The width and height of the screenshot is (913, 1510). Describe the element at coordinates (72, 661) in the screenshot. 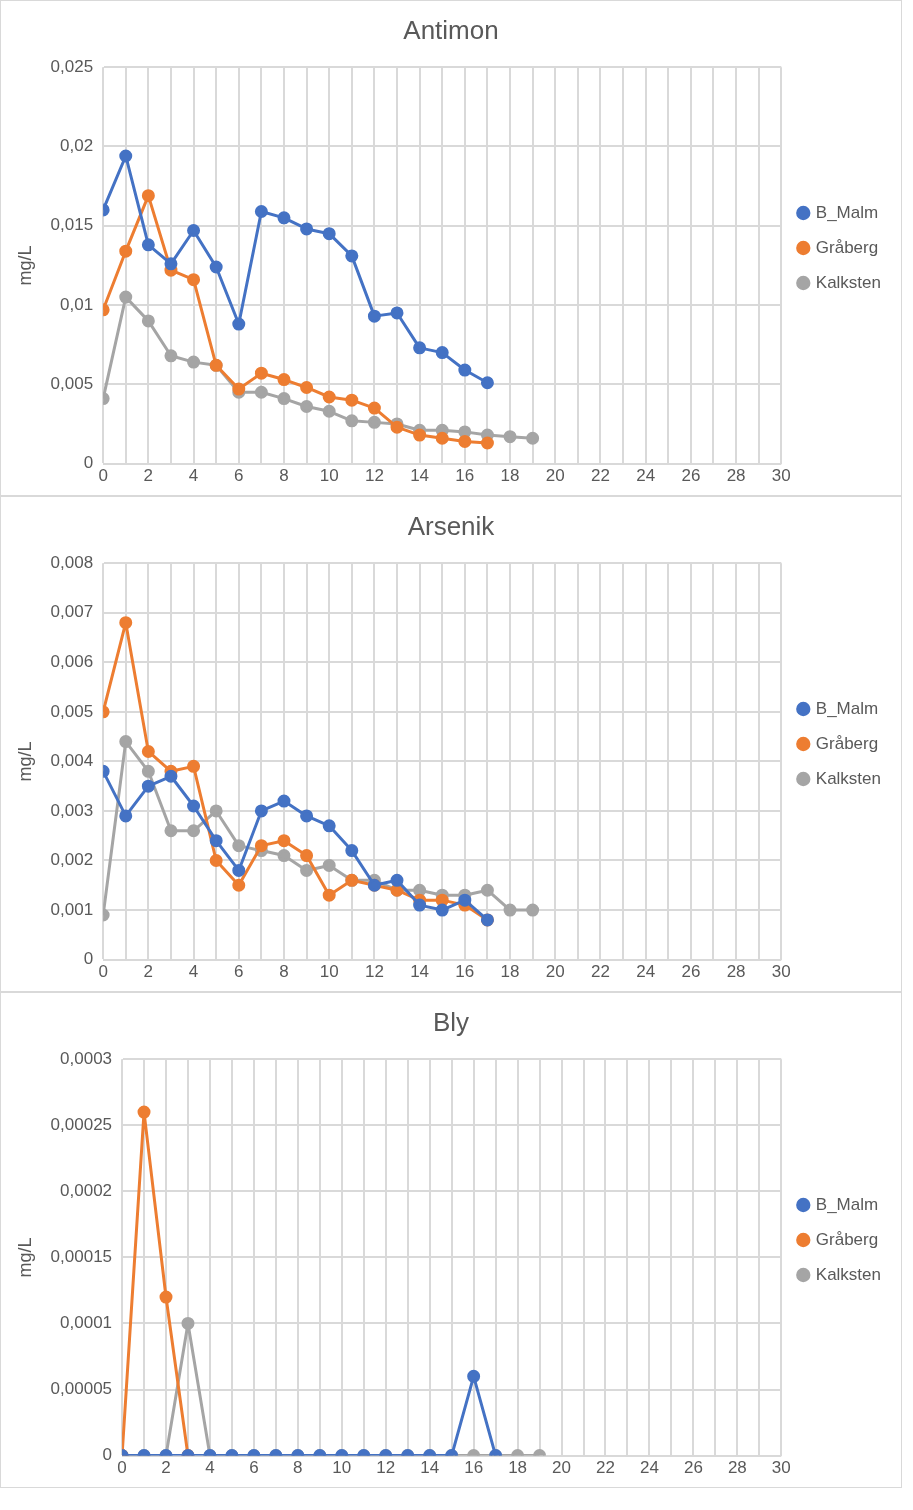

I see `y-tick-label: 0,006` at that location.